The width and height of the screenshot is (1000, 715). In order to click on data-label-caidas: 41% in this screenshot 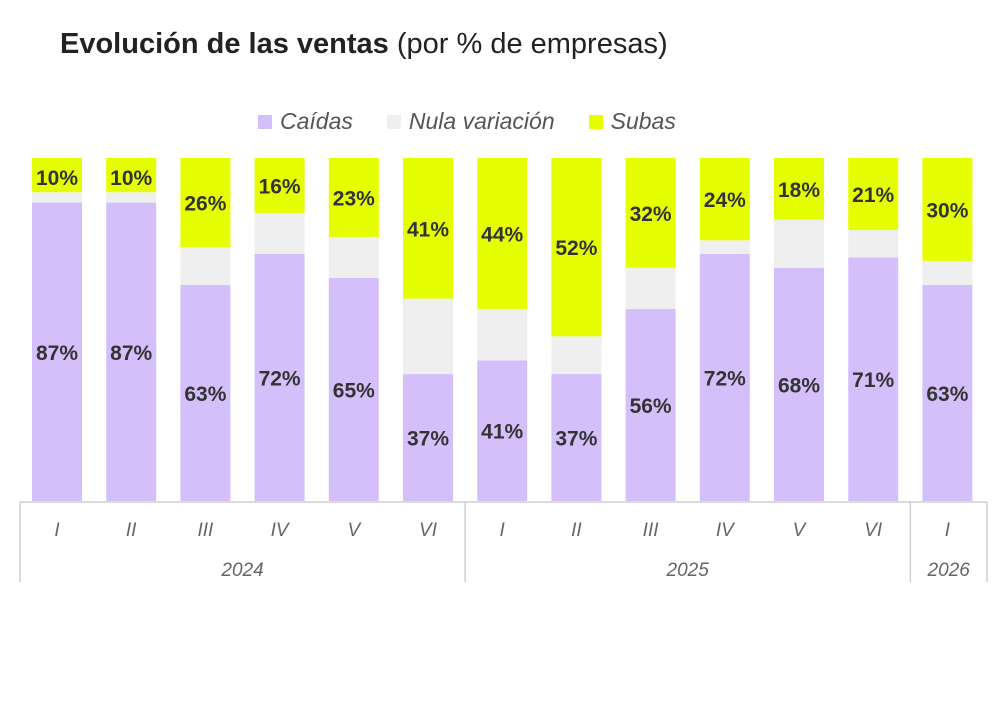, I will do `click(502, 432)`.